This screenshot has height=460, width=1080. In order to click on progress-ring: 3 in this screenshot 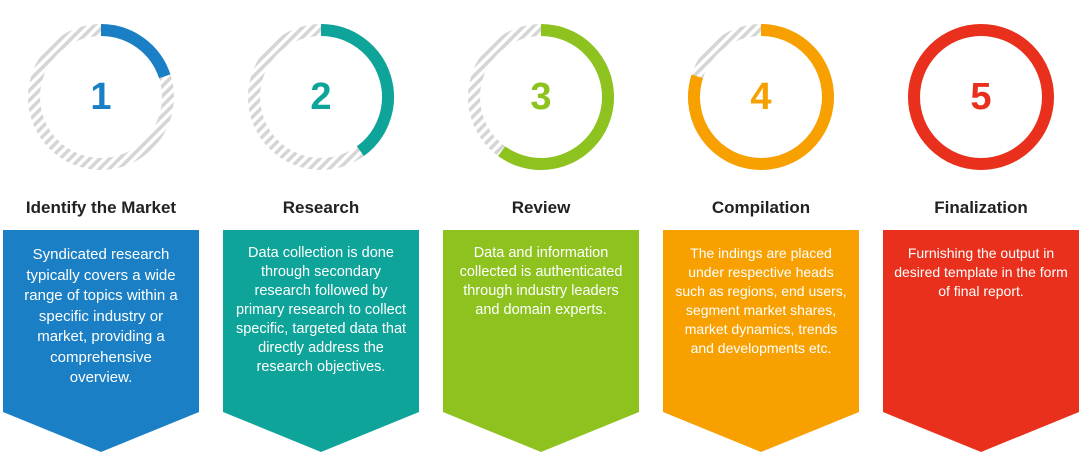, I will do `click(541, 97)`.